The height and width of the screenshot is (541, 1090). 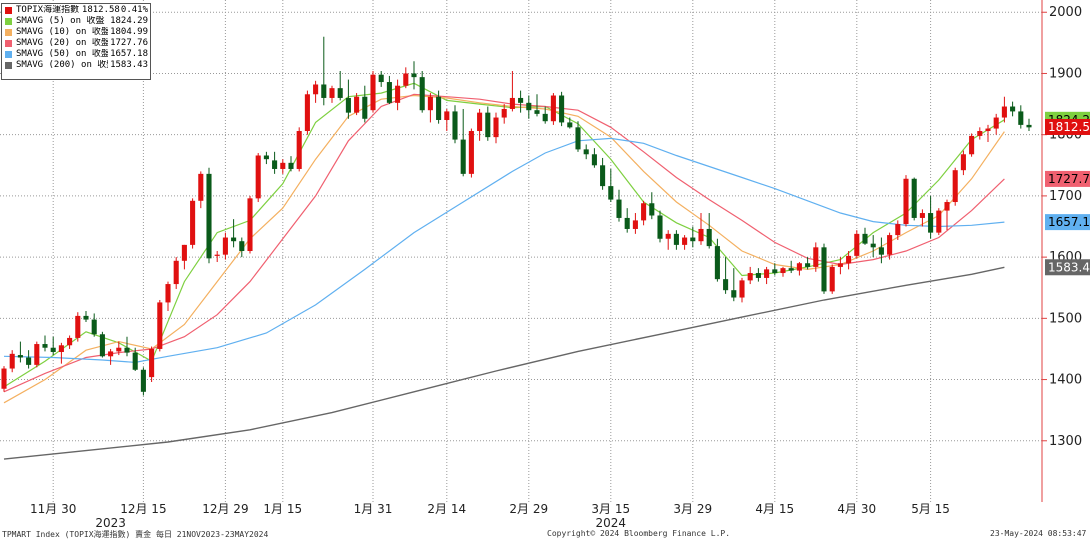 What do you see at coordinates (62, 32) in the screenshot?
I see `legend-label: SMAVG (10) on 收盤` at bounding box center [62, 32].